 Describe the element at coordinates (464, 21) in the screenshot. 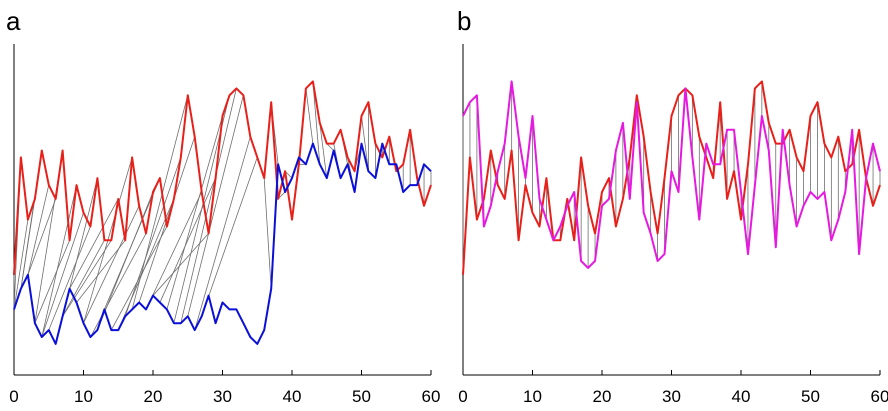

I see `panel-label: b` at that location.